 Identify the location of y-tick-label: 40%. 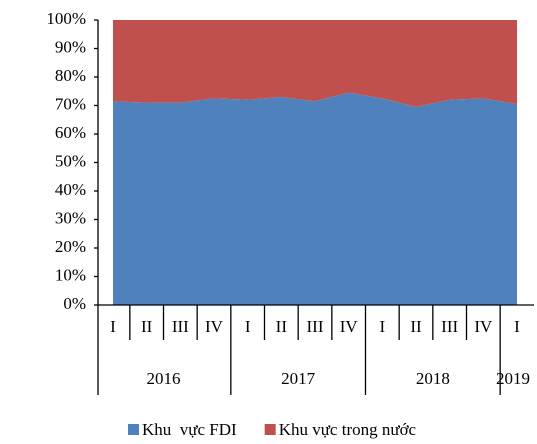
(70, 189).